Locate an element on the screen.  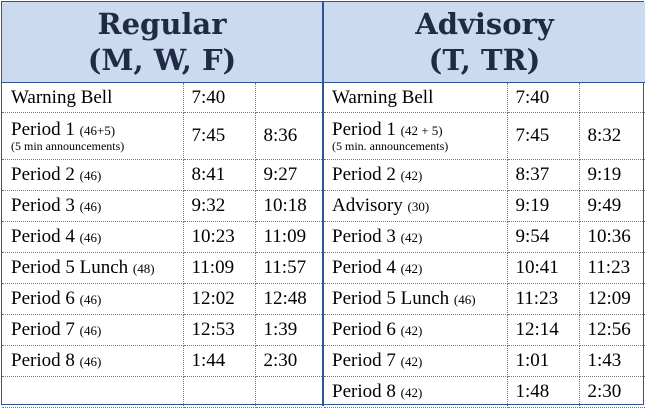
advisory-header: Advisory (T, TR) is located at coordinates (484, 42).